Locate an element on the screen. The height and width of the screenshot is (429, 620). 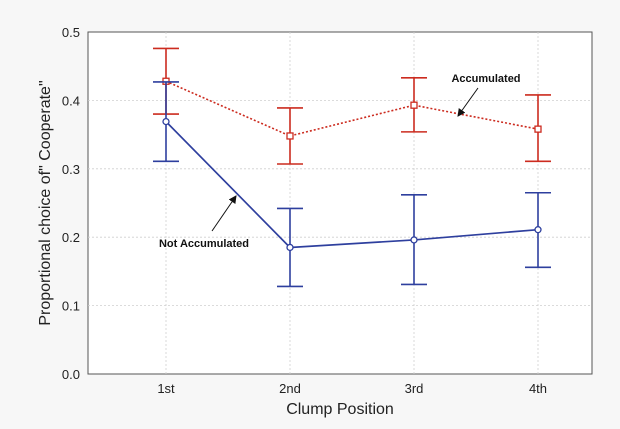
annotation-accumulated-arrow is located at coordinates (468, 102).